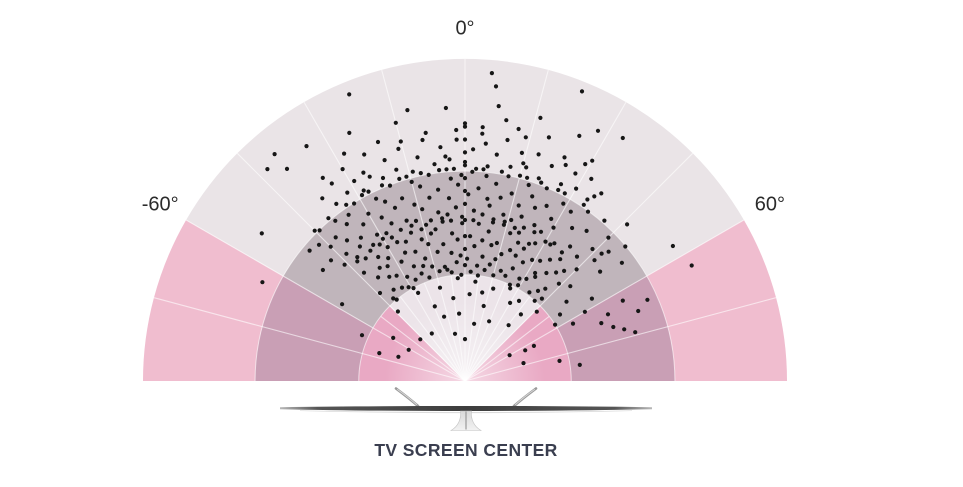 This screenshot has width=963, height=487. Describe the element at coordinates (465, 341) in the screenshot. I see `apex-glow` at that location.